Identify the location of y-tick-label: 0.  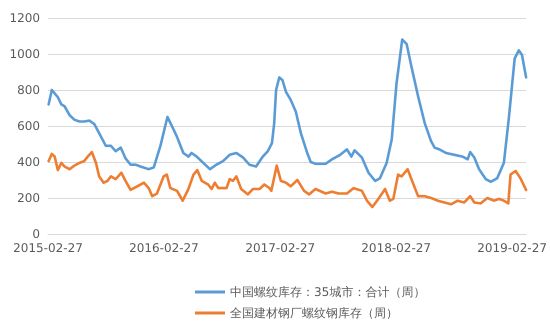
(36, 234).